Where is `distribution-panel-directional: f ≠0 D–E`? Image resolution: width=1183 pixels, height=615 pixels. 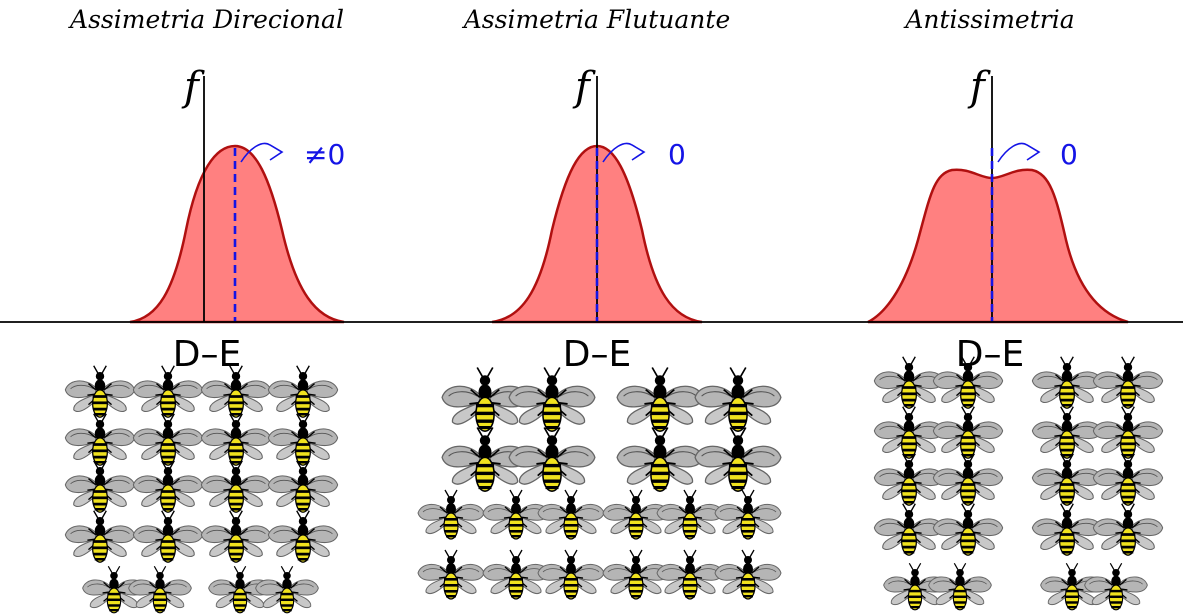
distribution-panel-directional: f ≠0 D–E is located at coordinates (237, 219).